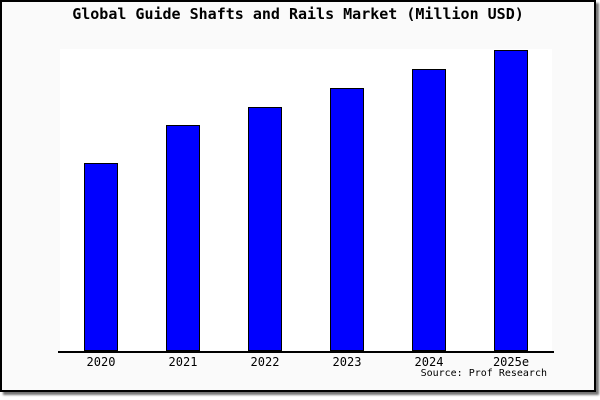 This screenshot has height=400, width=600. I want to click on bar-2025e, so click(511, 200).